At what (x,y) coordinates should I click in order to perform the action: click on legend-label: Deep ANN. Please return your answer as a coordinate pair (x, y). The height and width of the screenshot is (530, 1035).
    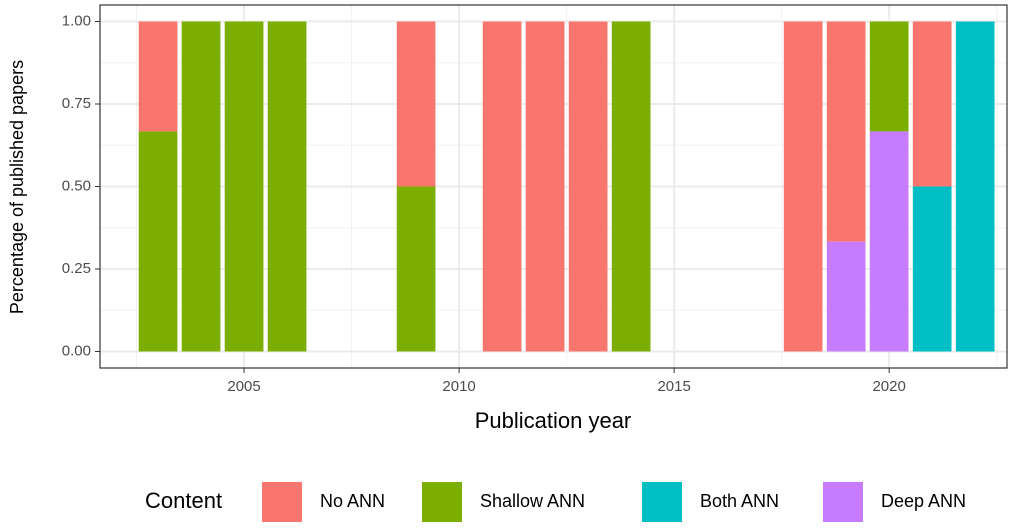
    Looking at the image, I should click on (923, 501).